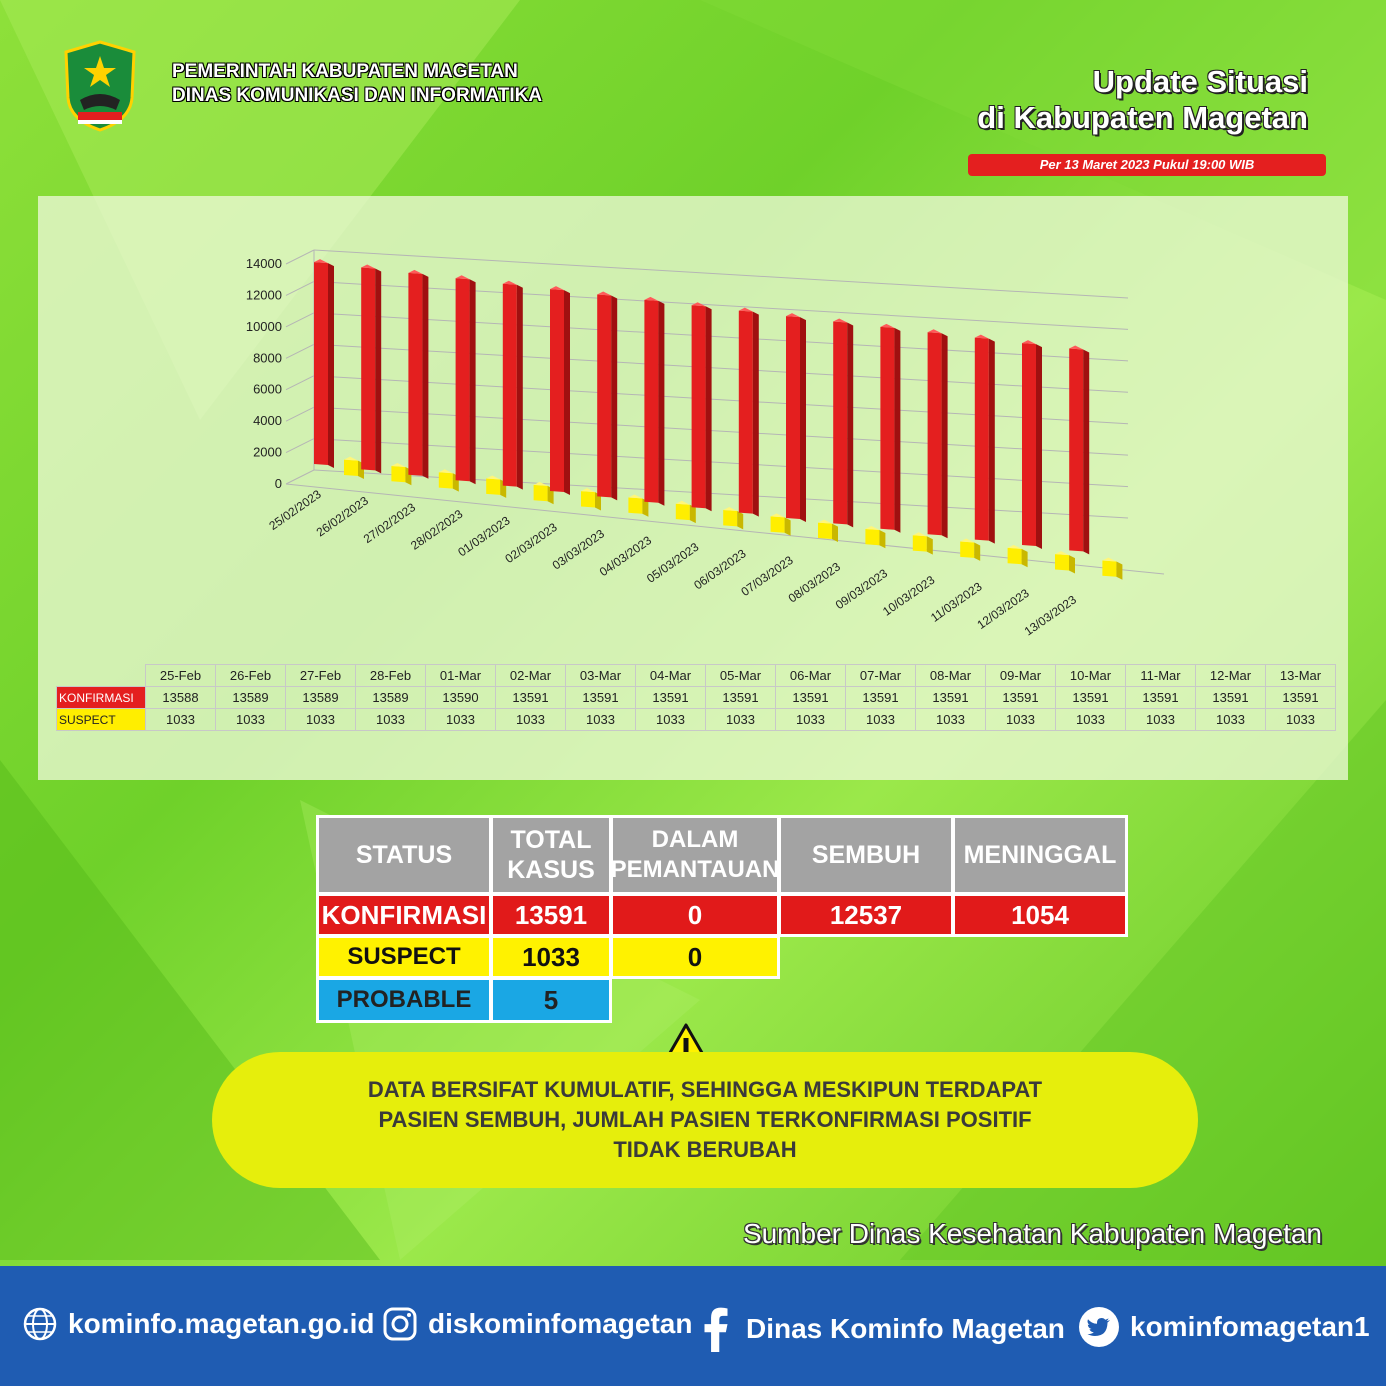 This screenshot has width=1386, height=1386. What do you see at coordinates (866, 915) in the screenshot?
I see `konfirmasi-sembuh: 12537` at bounding box center [866, 915].